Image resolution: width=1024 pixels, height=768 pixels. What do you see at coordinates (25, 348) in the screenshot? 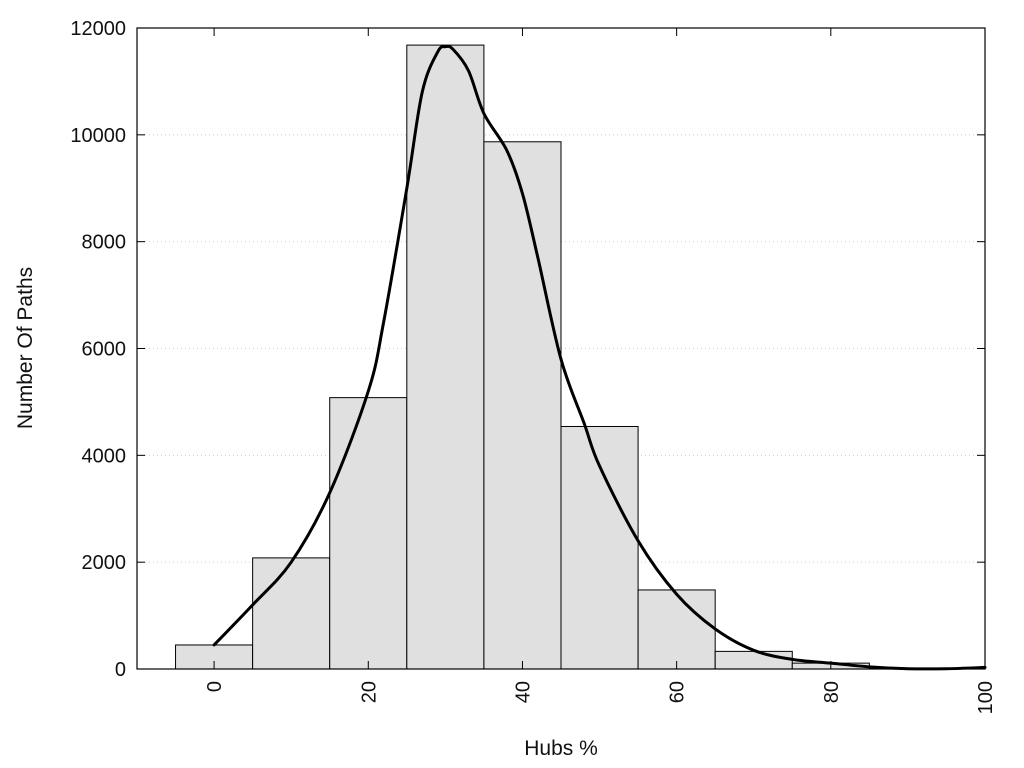
I see `y-axis-label: Number Of Paths` at bounding box center [25, 348].